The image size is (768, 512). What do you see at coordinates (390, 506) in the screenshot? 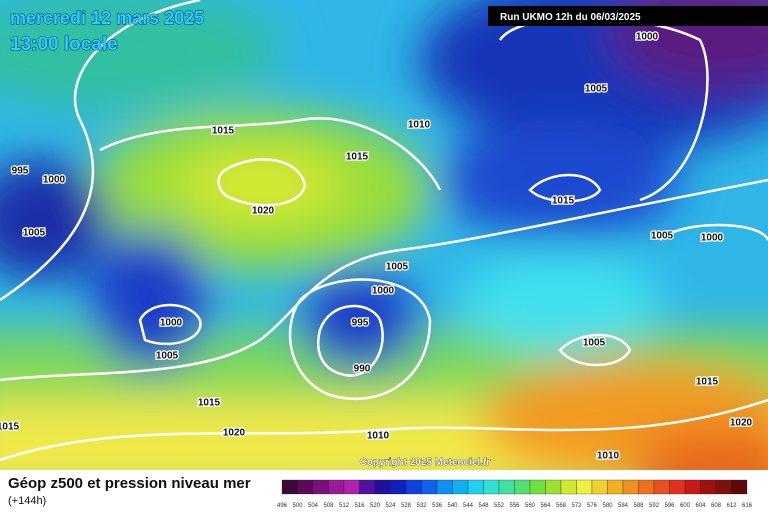
I see `scale-label: 524` at bounding box center [390, 506].